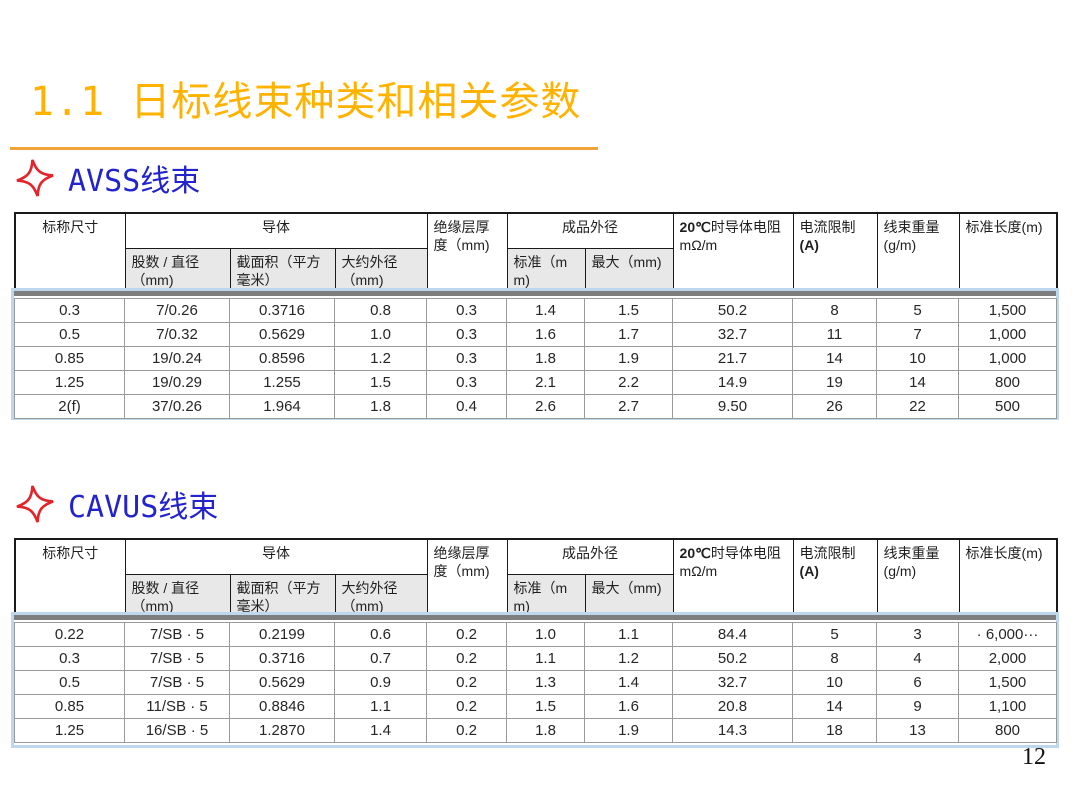 This screenshot has width=1080, height=810. What do you see at coordinates (177, 310) in the screenshot?
I see `table-cell: 7/0.26` at bounding box center [177, 310].